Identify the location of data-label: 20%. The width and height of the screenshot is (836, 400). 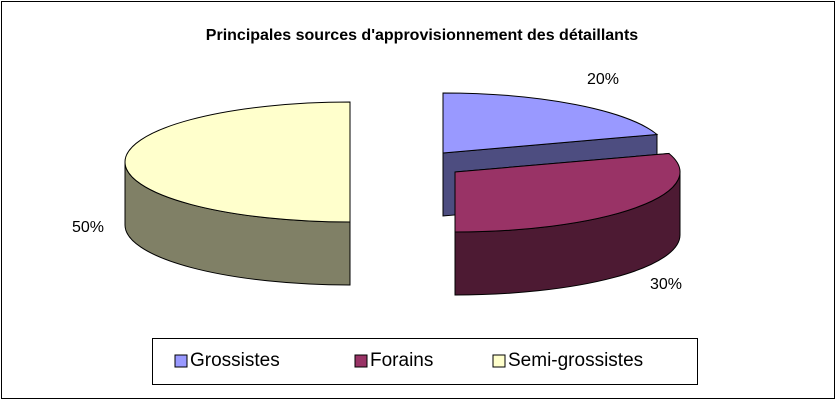
(603, 79).